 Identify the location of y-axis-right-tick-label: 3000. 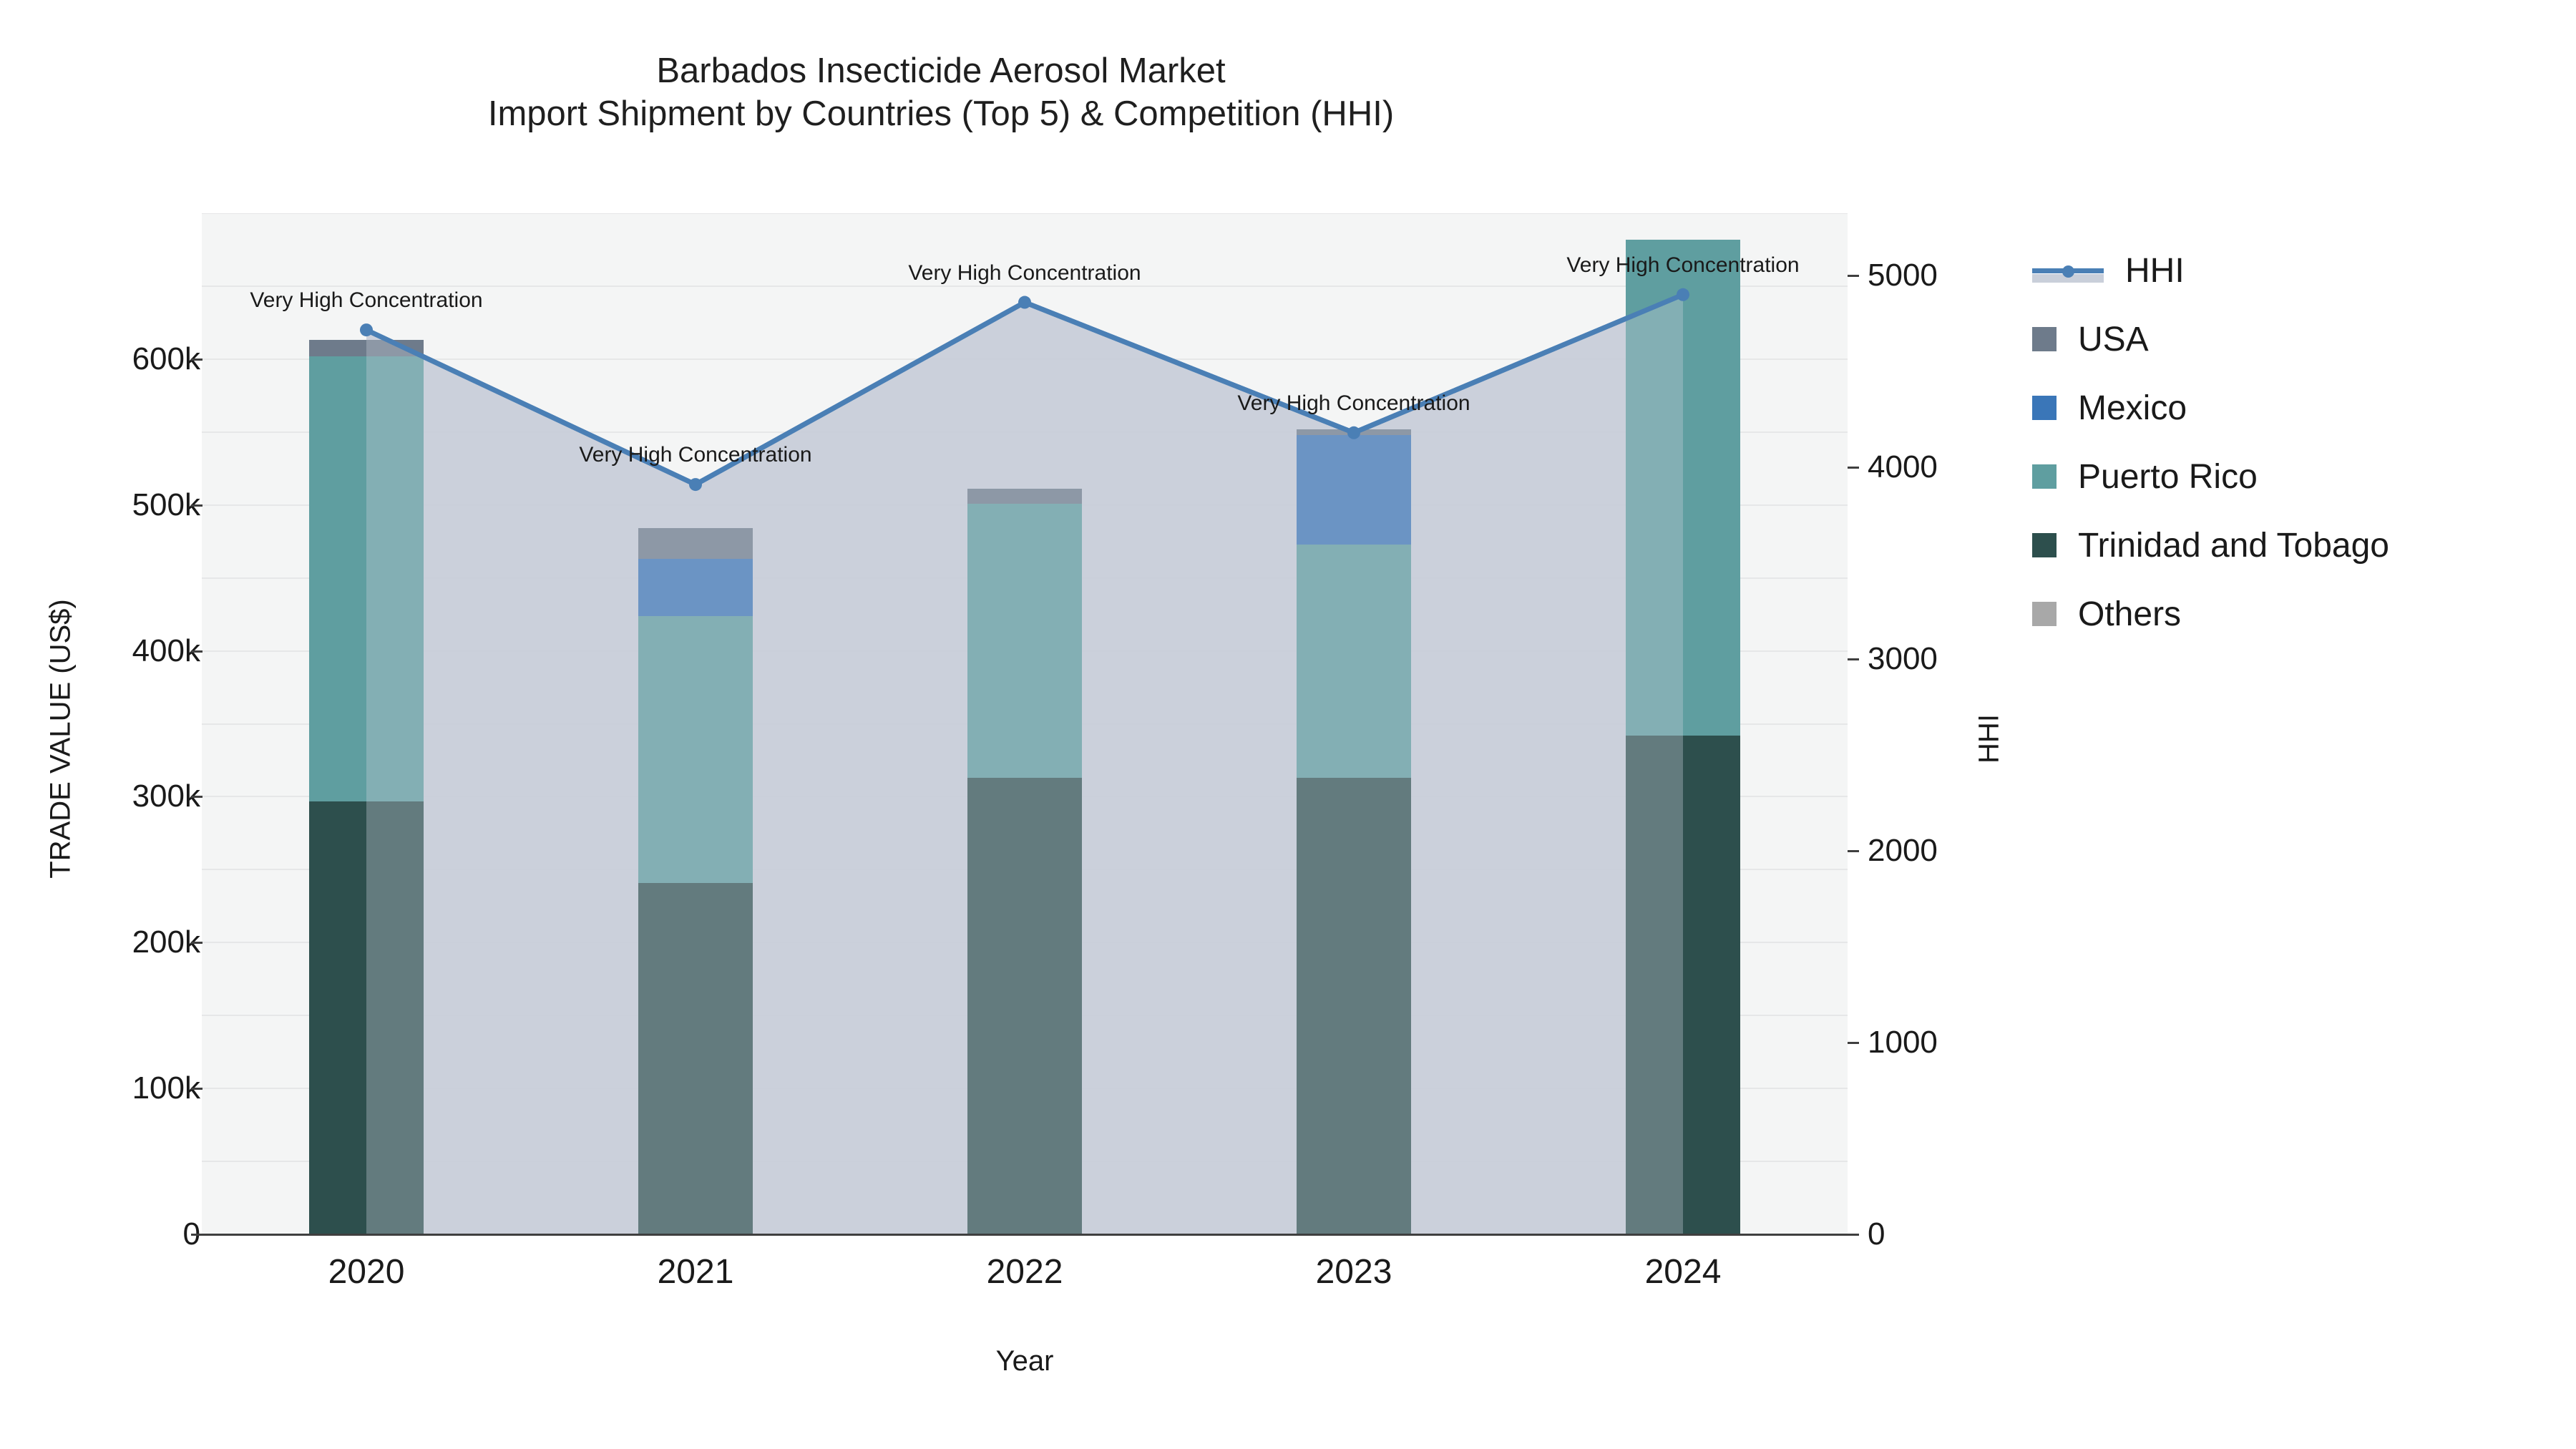
(1903, 658).